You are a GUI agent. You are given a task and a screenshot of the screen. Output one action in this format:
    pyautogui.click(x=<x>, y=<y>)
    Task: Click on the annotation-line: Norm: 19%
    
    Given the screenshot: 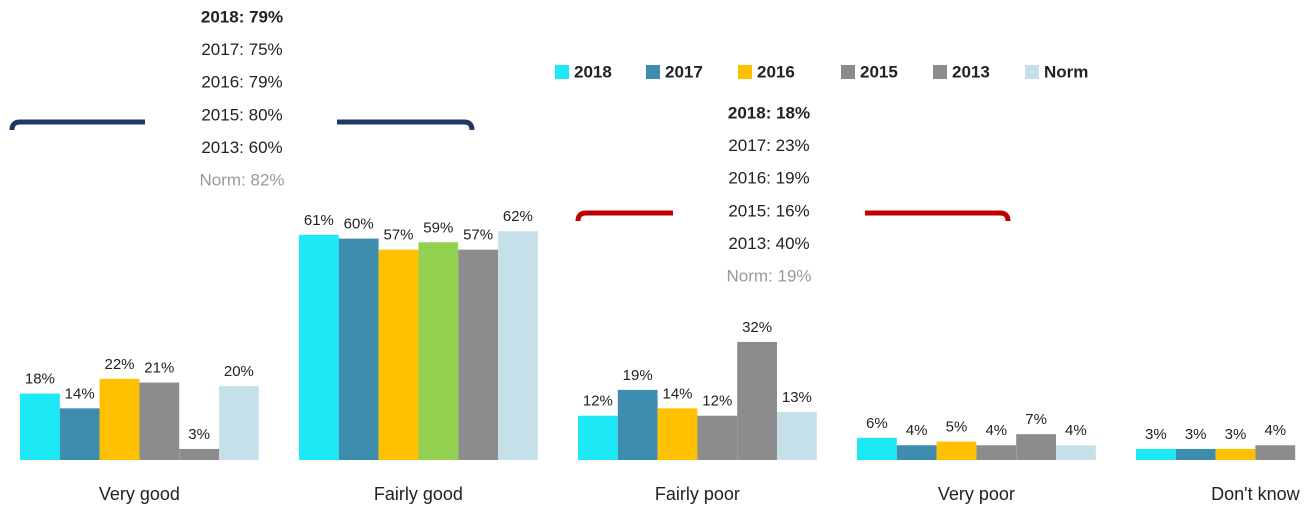 What is the action you would take?
    pyautogui.click(x=768, y=275)
    